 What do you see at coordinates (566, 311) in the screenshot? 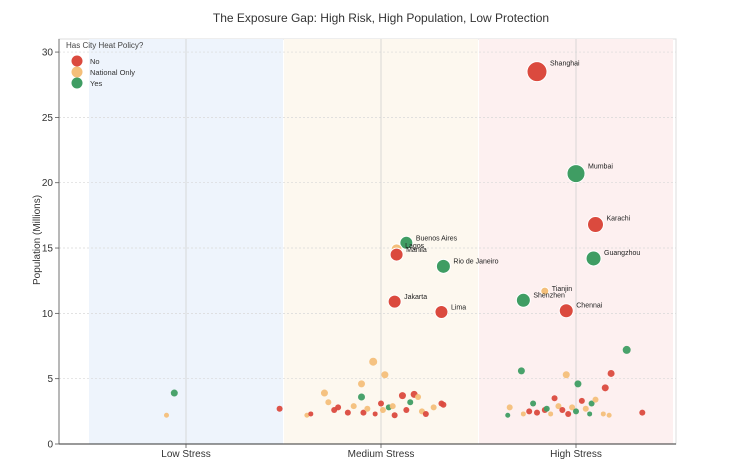
I see `data-point-chennai` at bounding box center [566, 311].